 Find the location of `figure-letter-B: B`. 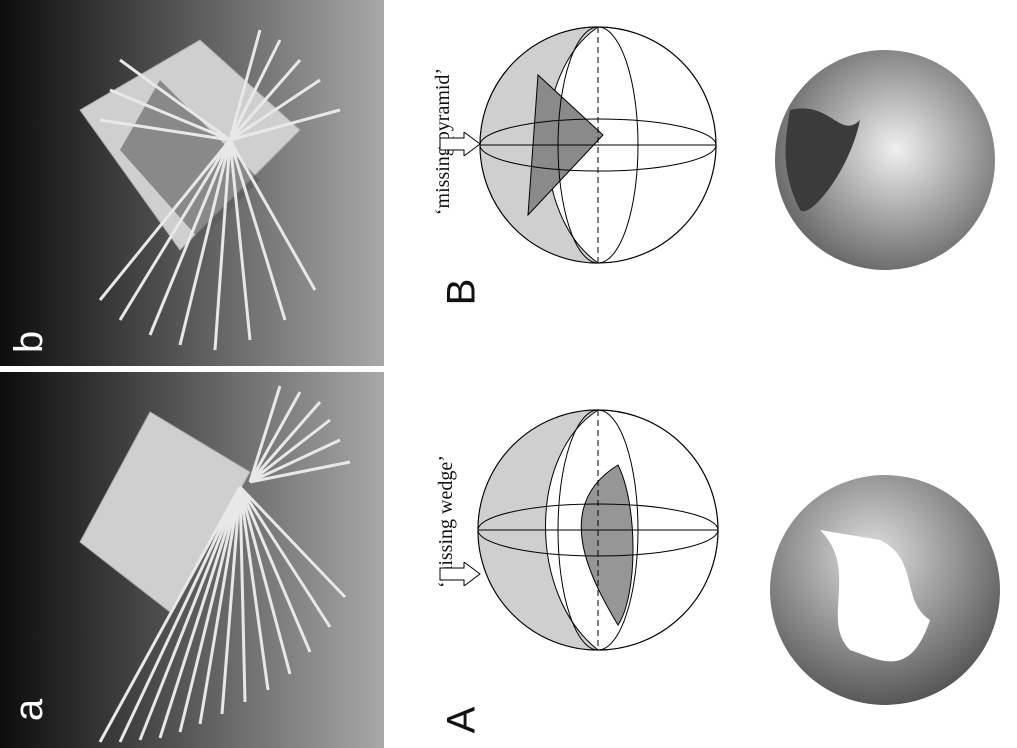

figure-letter-B: B is located at coordinates (461, 292).